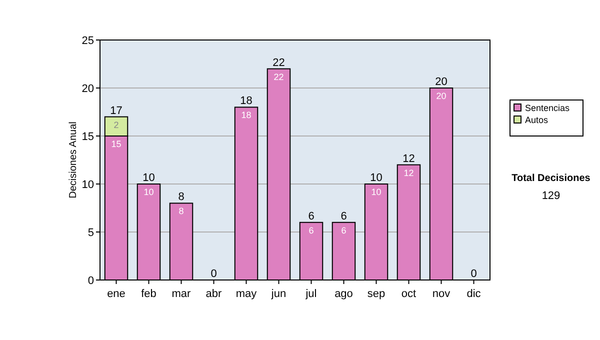 This screenshot has width=600, height=340. Describe the element at coordinates (551, 196) in the screenshot. I see `text: 129` at that location.